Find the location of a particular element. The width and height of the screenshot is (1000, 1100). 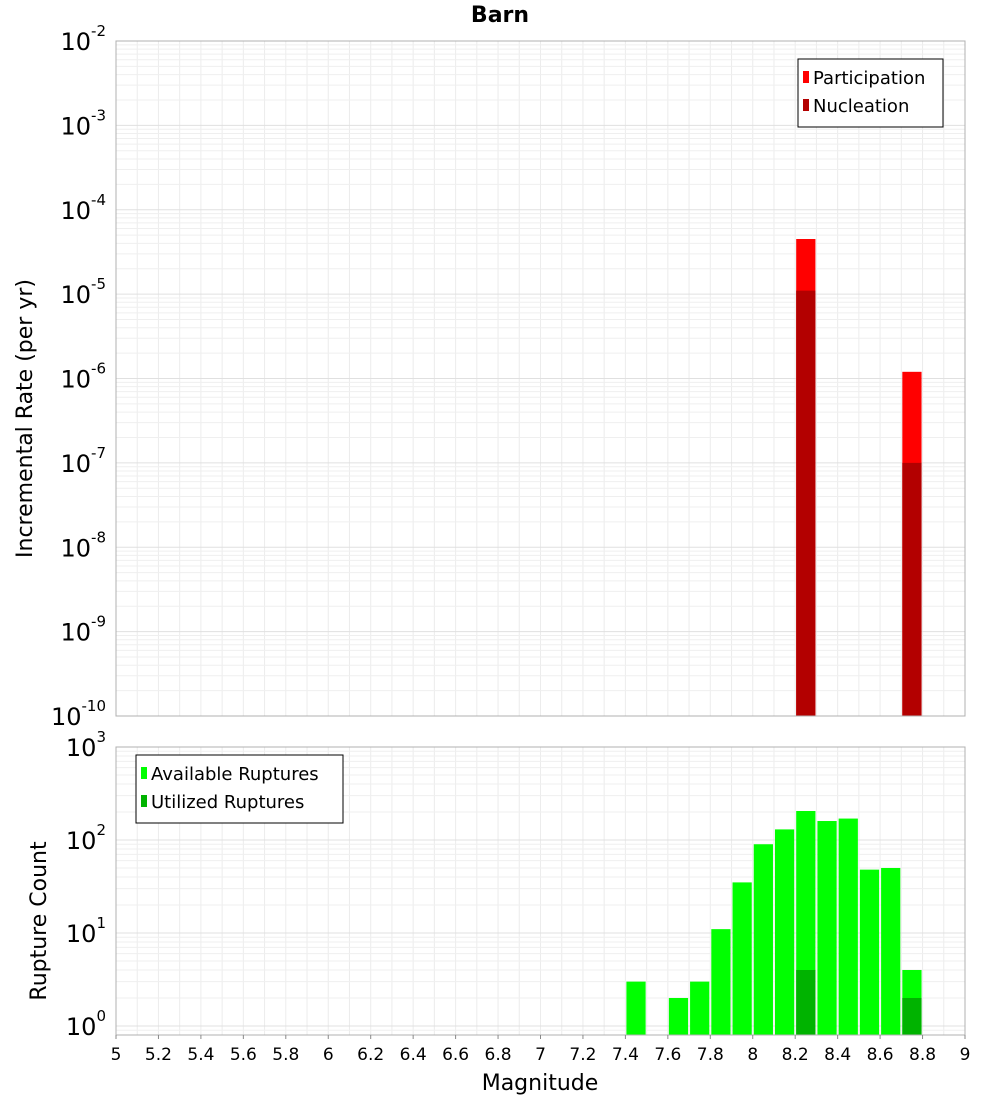

y-tick-label: 10⁻³ is located at coordinates (83, 123).